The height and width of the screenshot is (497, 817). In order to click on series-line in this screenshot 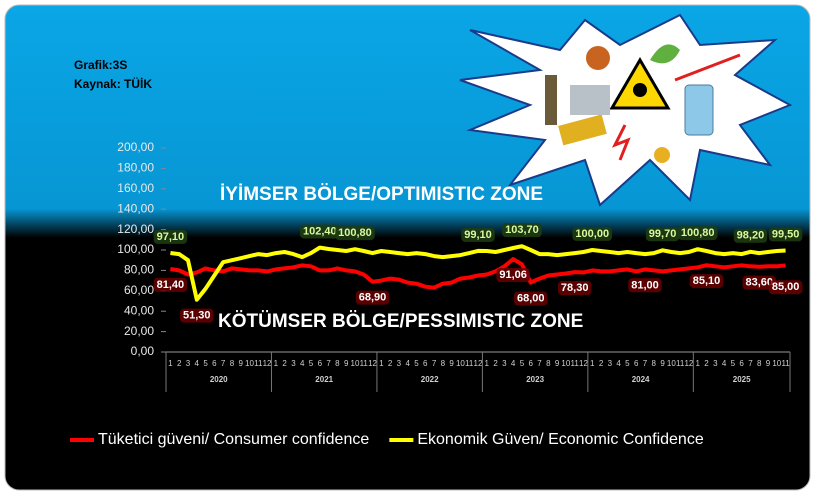, I will do `click(478, 273)`.